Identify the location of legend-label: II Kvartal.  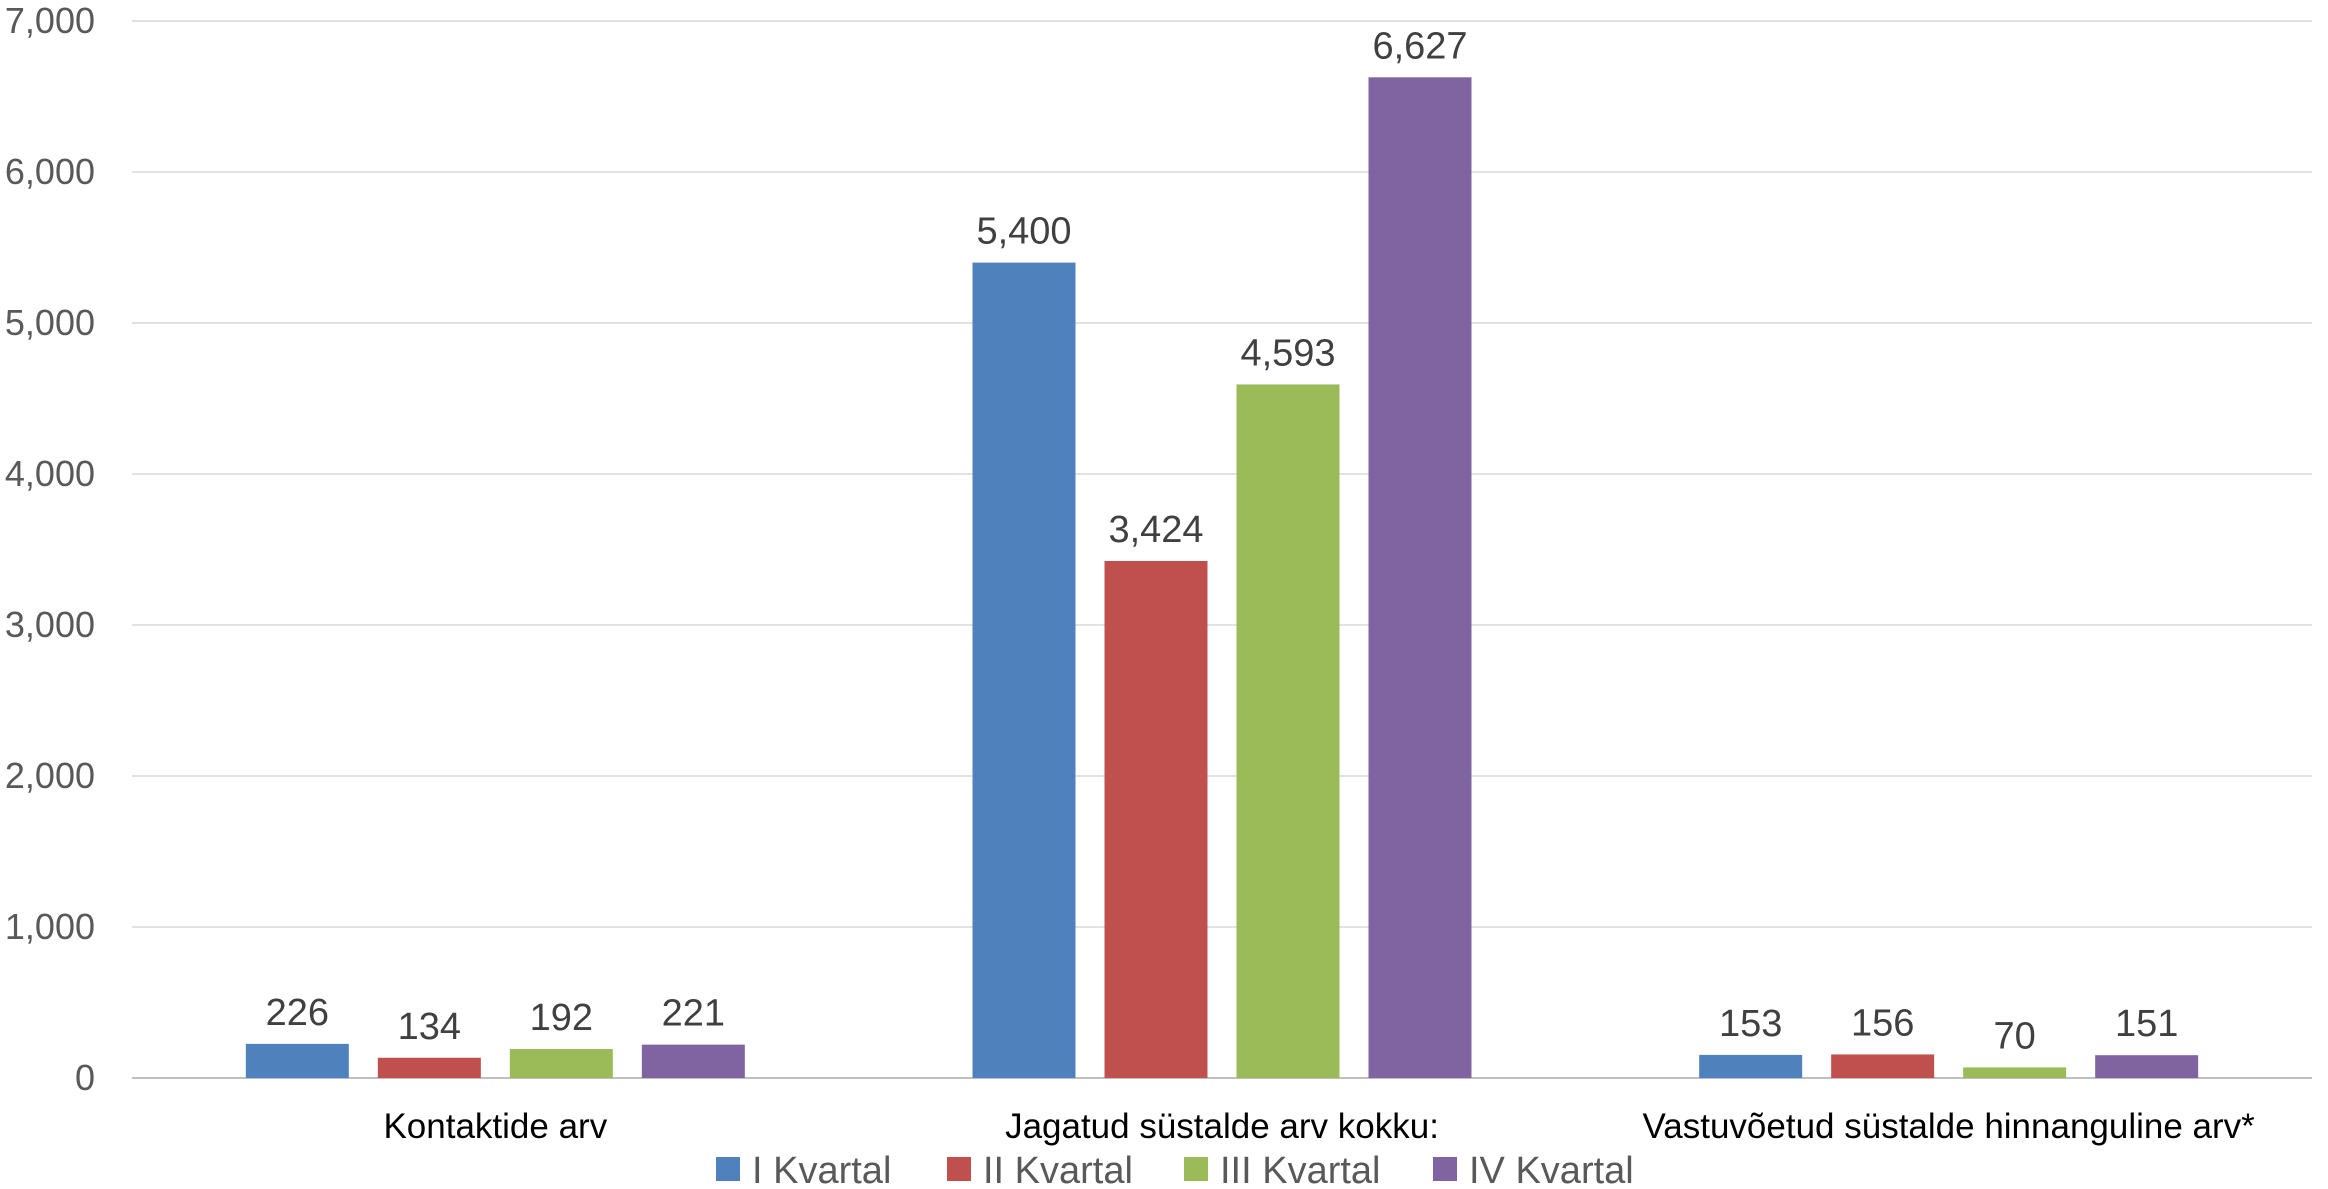
(1058, 1169).